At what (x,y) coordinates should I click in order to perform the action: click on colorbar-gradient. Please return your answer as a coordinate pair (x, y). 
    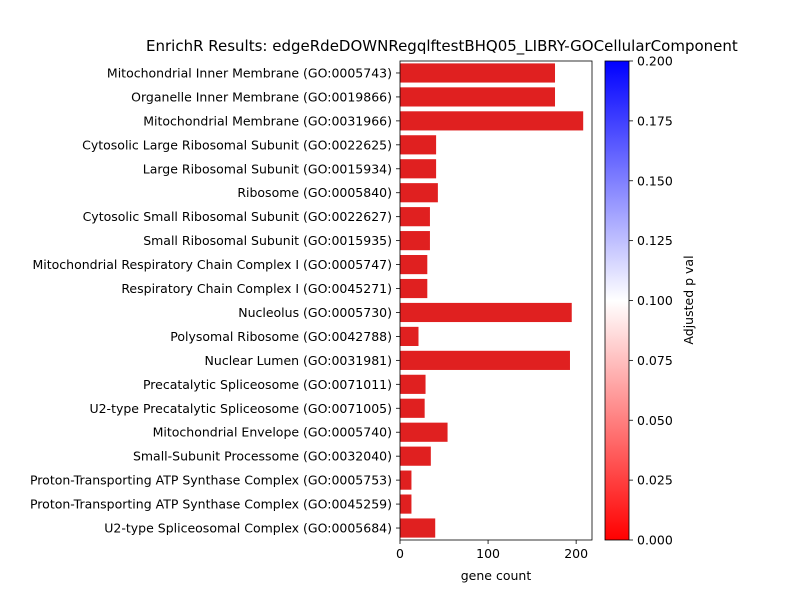
    Looking at the image, I should click on (617, 300).